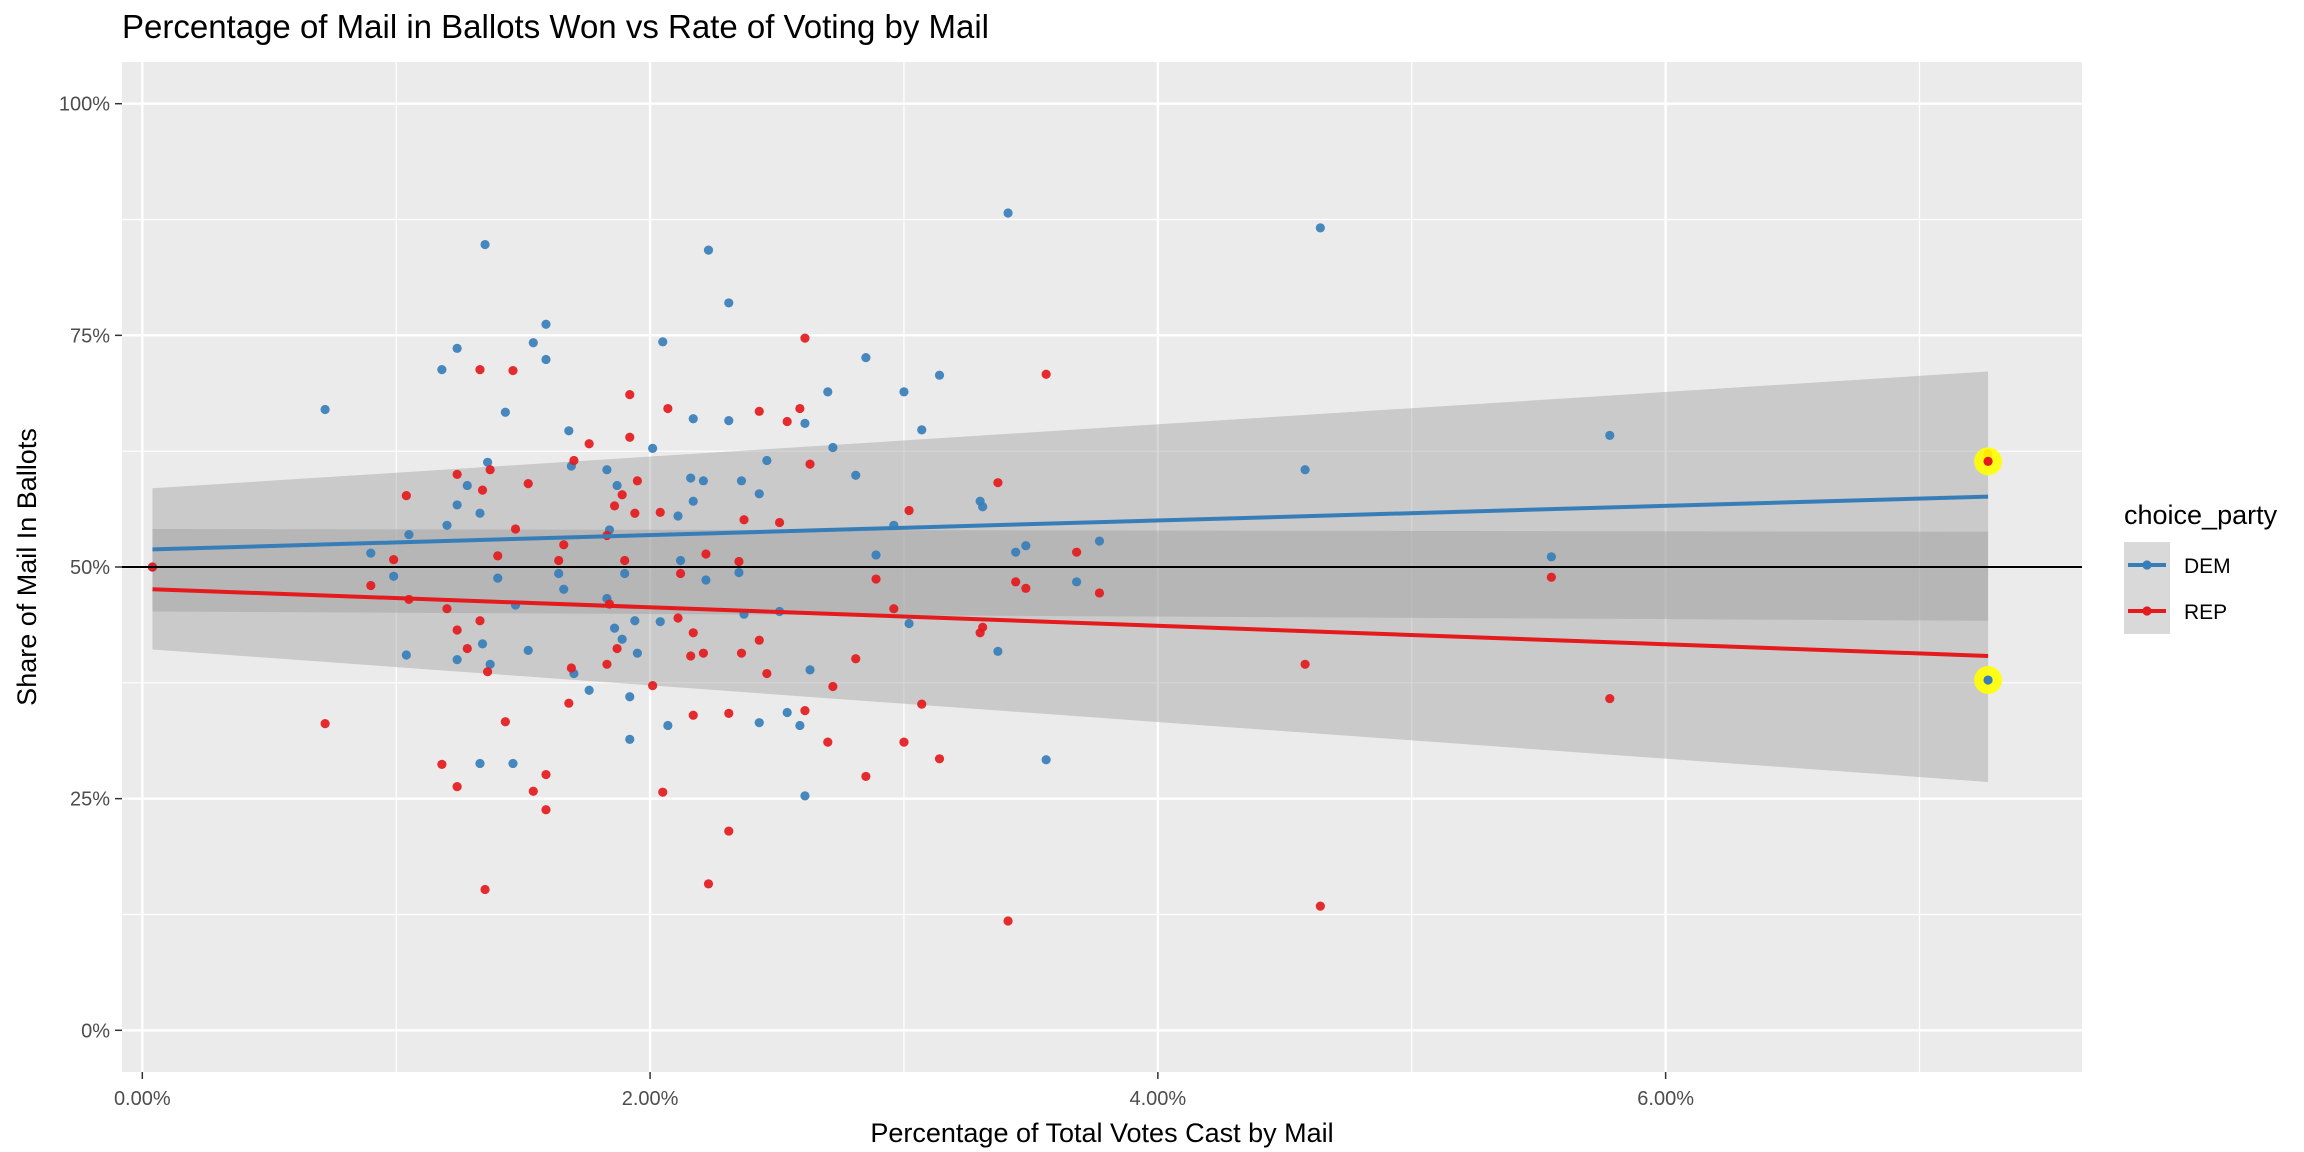 This screenshot has height=1152, width=2304. I want to click on x-axis: 0.00% 2.00% 4.00% 6.00%, so click(904, 1091).